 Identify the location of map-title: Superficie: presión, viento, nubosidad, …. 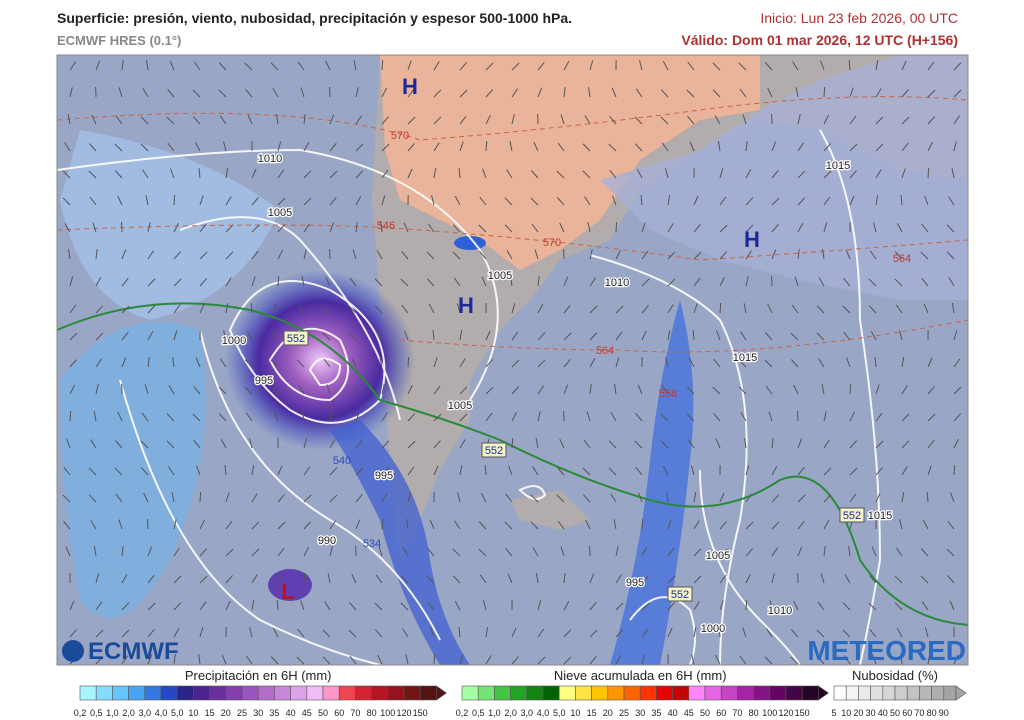
(314, 18).